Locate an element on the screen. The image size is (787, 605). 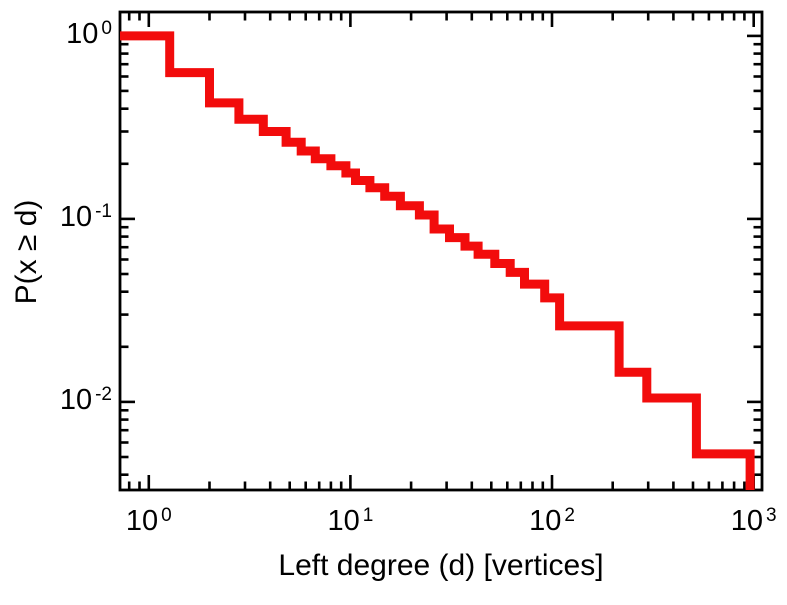
x-tick-label: 10 3 is located at coordinates (753, 521).